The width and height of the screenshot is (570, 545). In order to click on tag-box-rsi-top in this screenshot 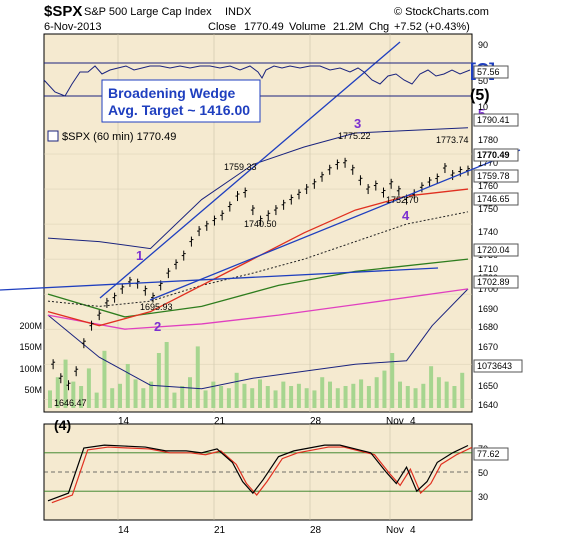, I will do `click(491, 72)`.